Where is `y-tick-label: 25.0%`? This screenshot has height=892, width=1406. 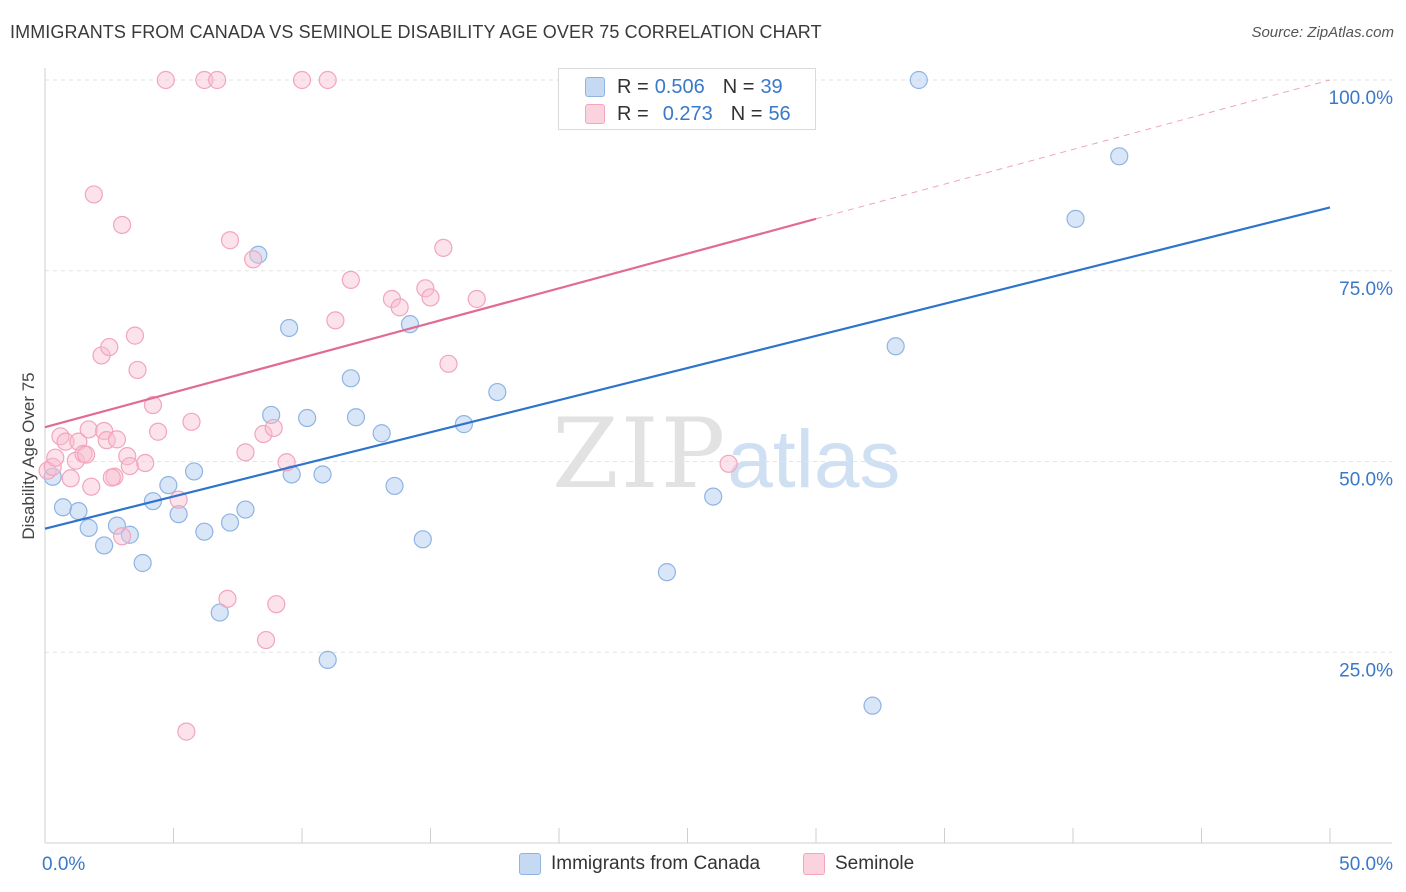
y-tick-label: 25.0% is located at coordinates (1366, 670).